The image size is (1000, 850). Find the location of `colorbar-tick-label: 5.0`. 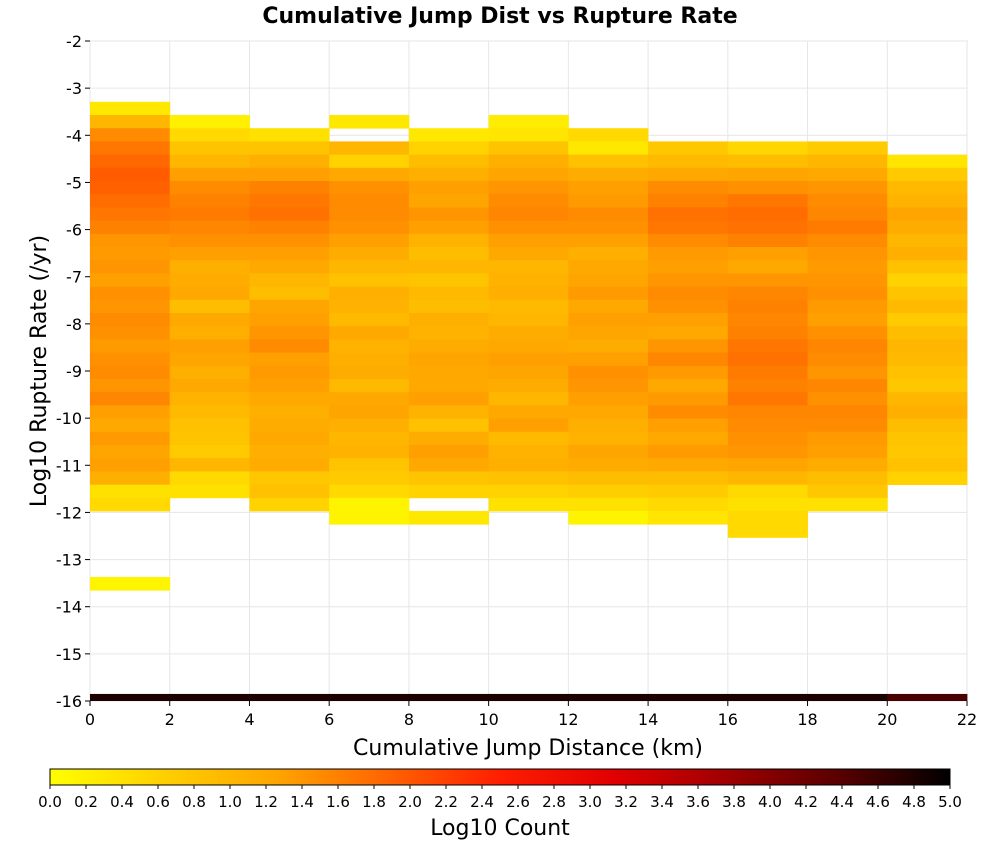

colorbar-tick-label: 5.0 is located at coordinates (950, 802).